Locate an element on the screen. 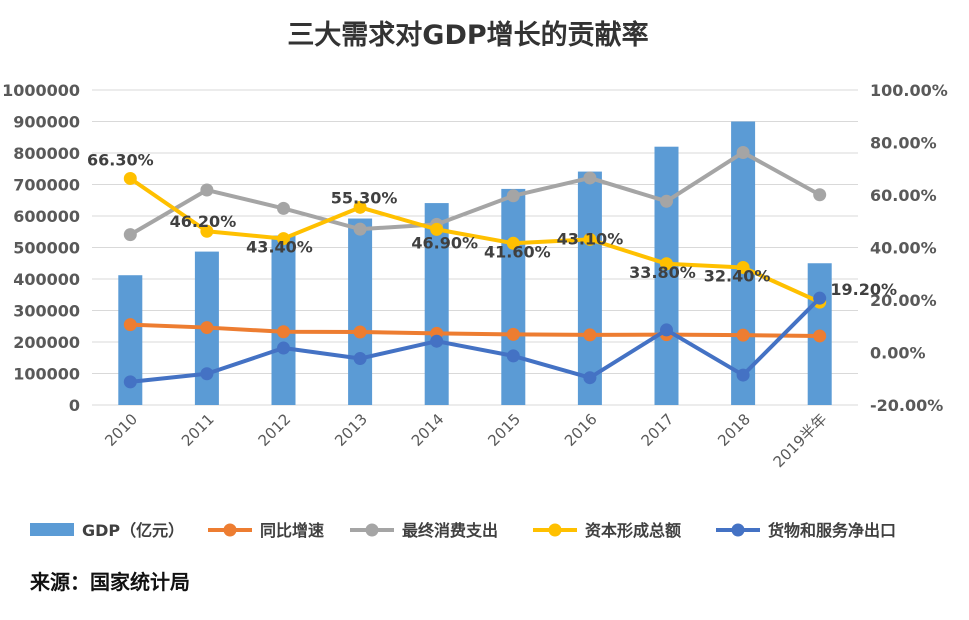 The image size is (969, 620). x-tick-label: 2013 is located at coordinates (351, 430).